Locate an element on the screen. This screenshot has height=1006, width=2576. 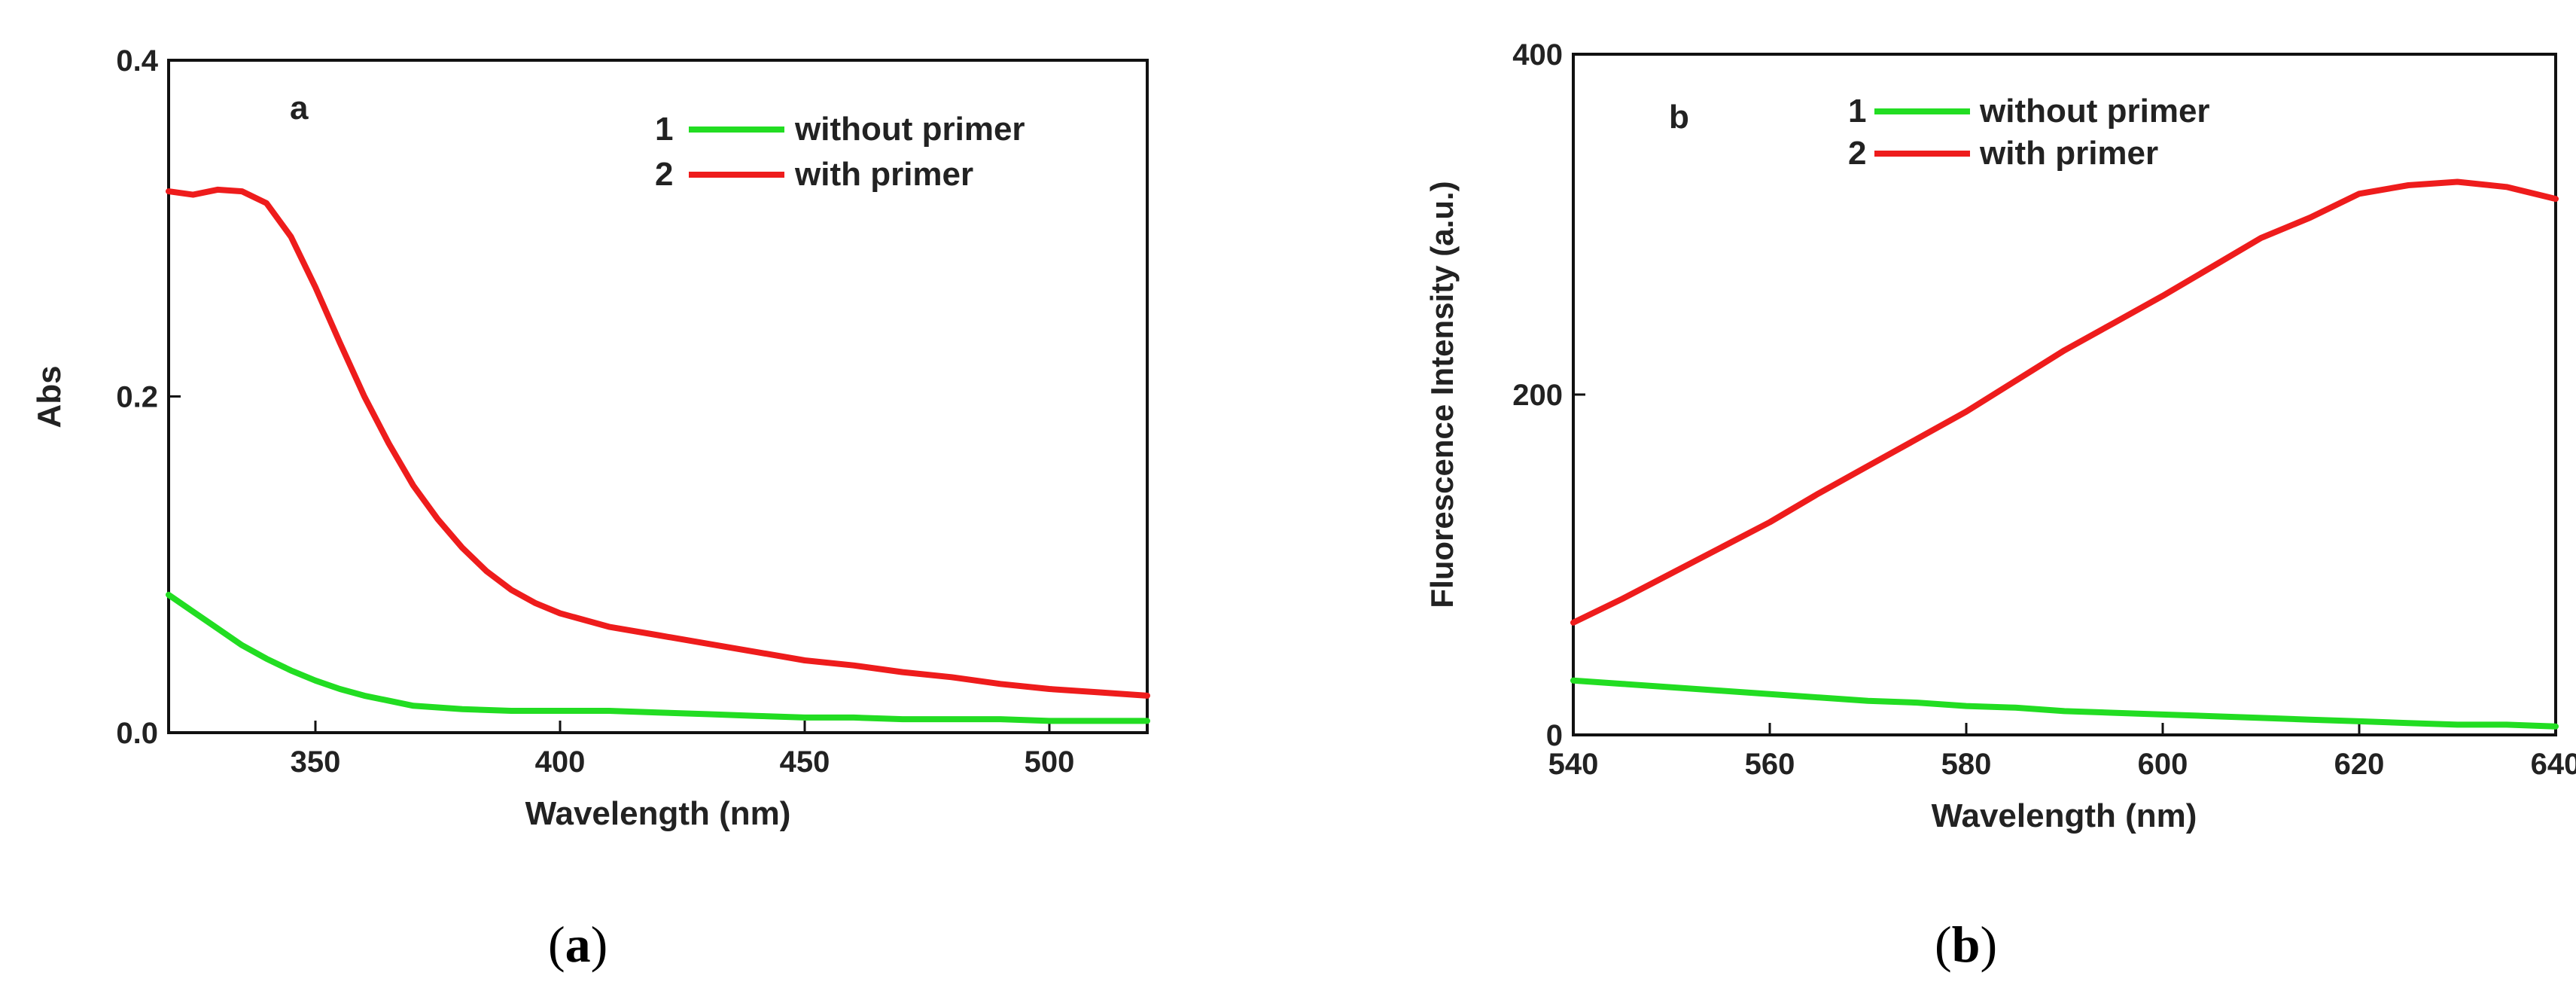
panel-a-y-tick-label: 0.2 is located at coordinates (137, 397).